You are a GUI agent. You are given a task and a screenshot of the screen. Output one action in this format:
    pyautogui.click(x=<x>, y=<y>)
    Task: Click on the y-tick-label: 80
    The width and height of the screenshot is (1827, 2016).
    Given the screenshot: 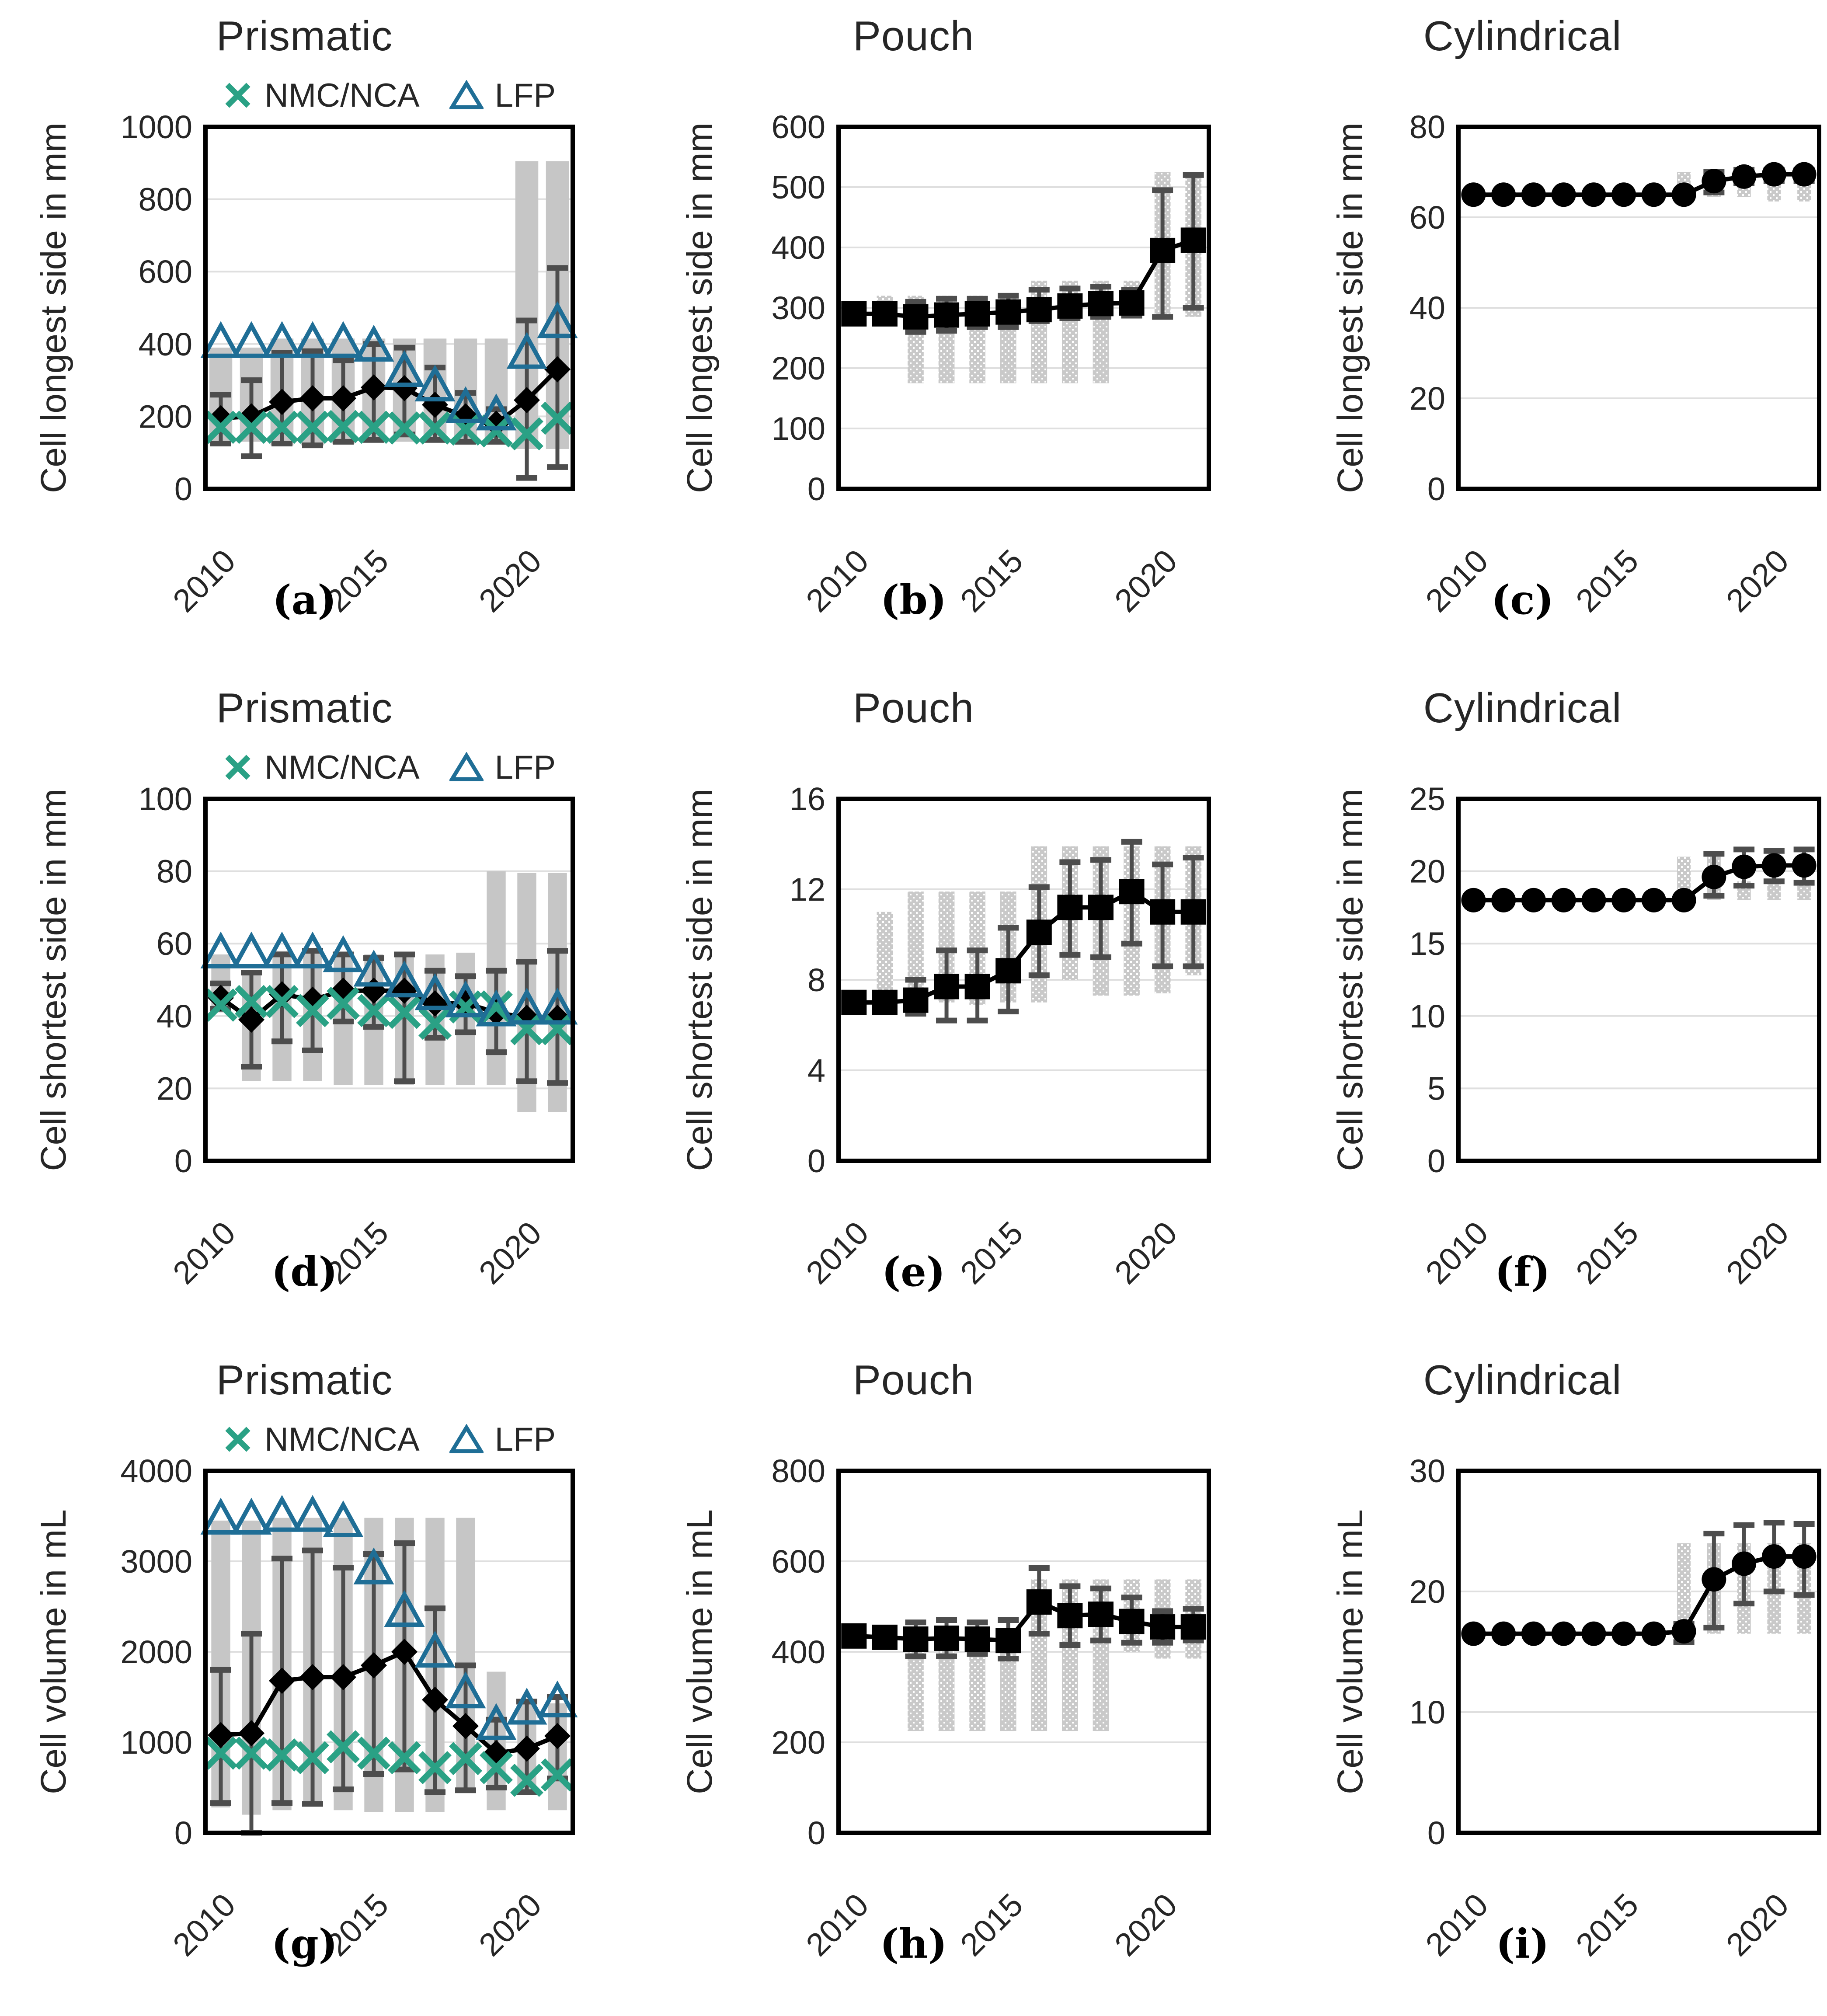 What is the action you would take?
    pyautogui.click(x=1427, y=127)
    